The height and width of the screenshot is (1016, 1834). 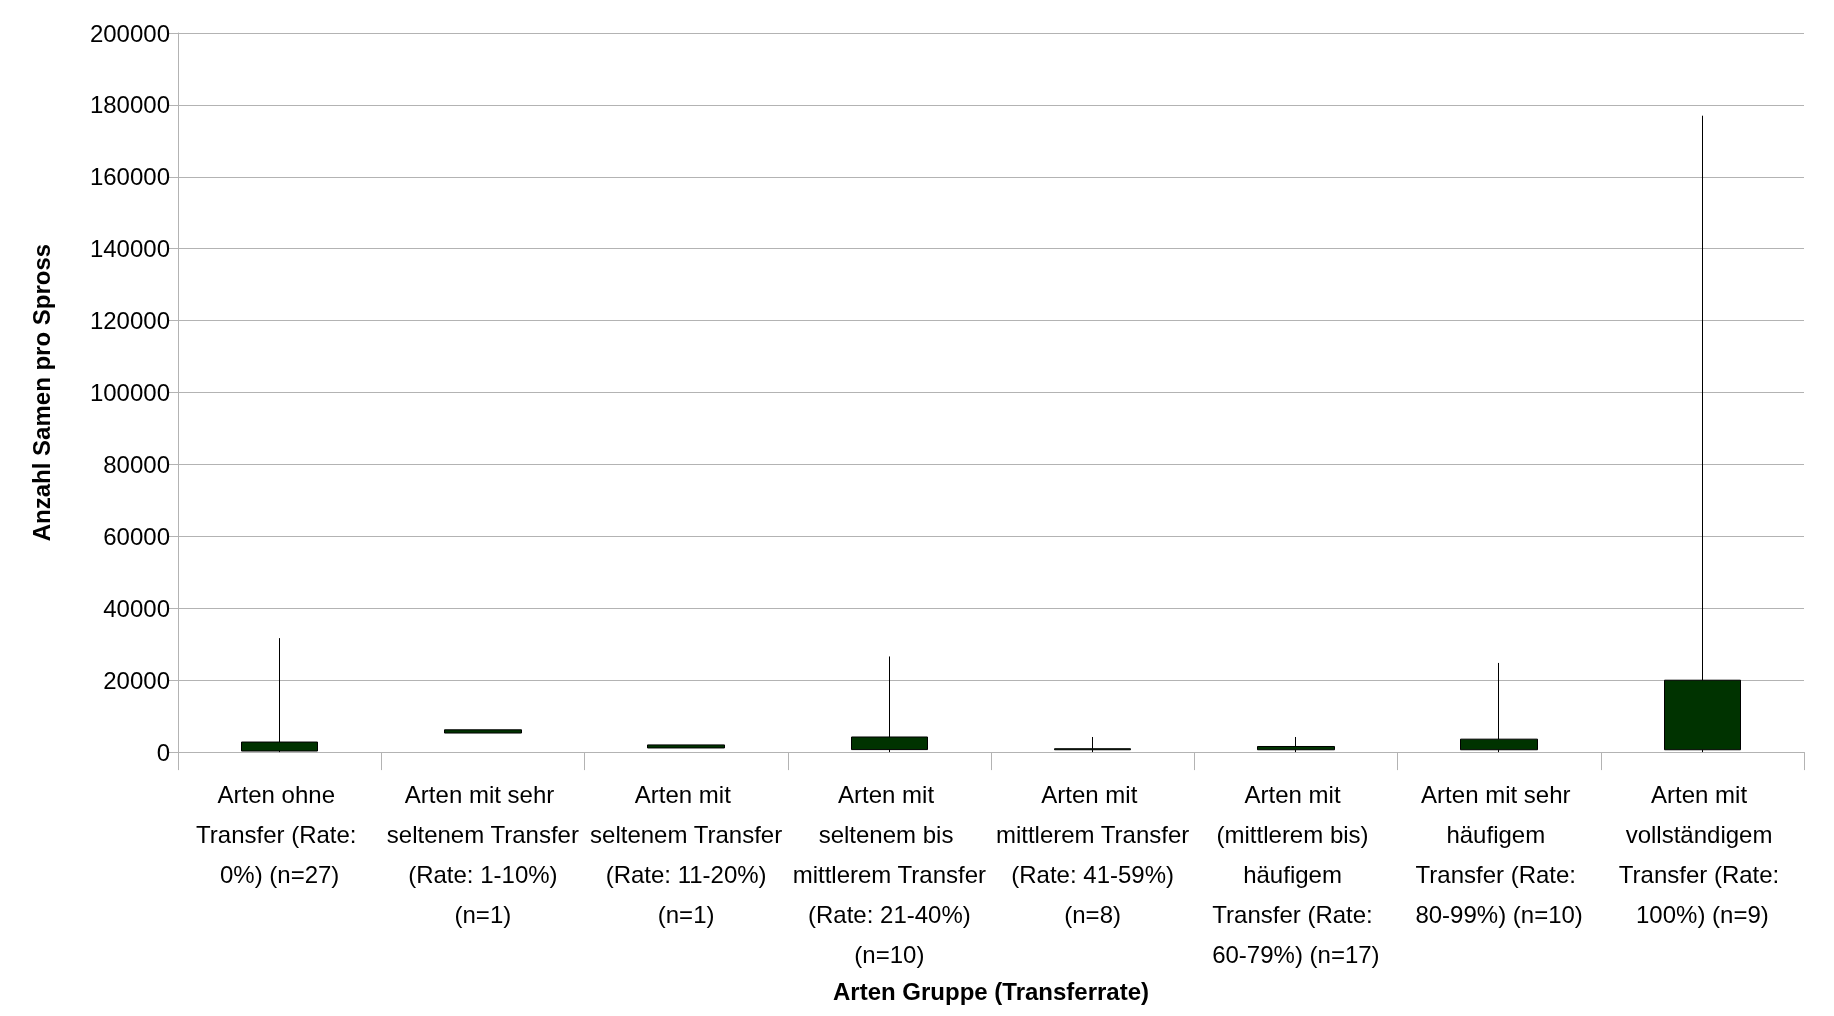 What do you see at coordinates (280, 834) in the screenshot?
I see `x-tick-label: Arten ohne Transfer (Rate: 0%) (n=27)` at bounding box center [280, 834].